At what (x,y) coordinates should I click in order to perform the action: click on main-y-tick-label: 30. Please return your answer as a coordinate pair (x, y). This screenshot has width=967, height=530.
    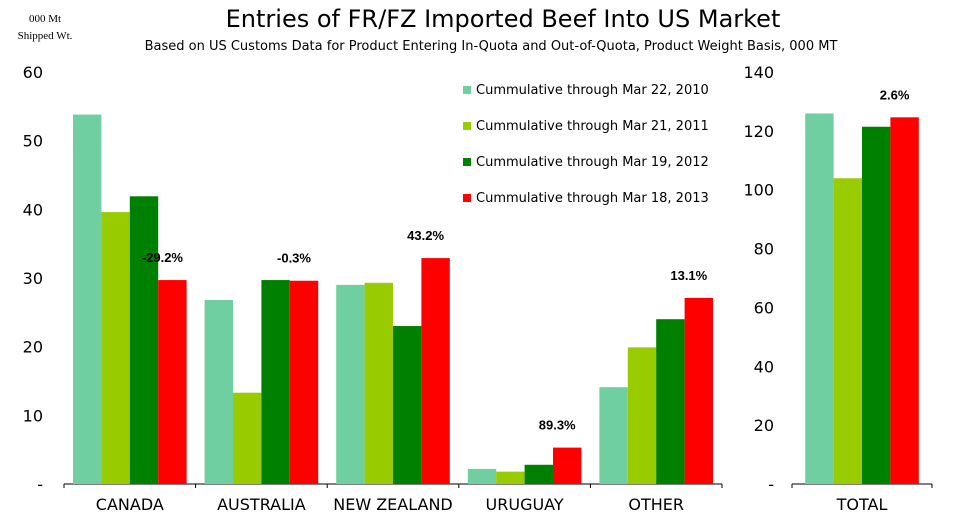
    Looking at the image, I should click on (33, 278).